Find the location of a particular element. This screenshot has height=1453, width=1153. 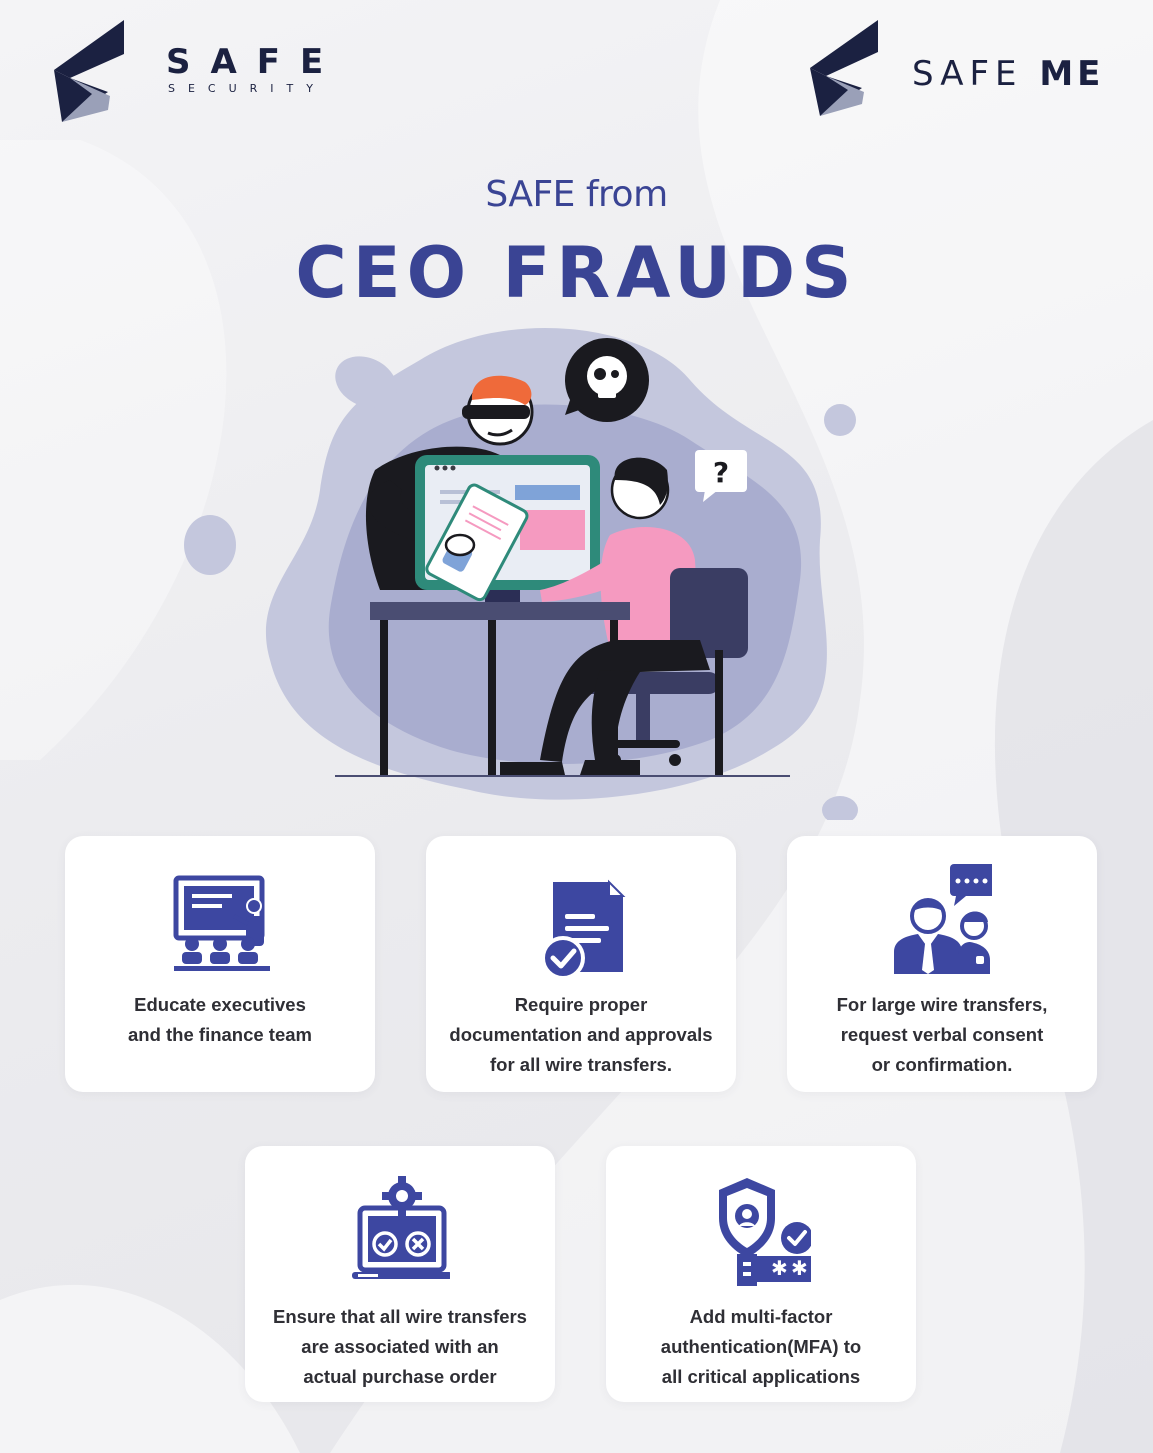

presentation-board-icon is located at coordinates (221, 923).